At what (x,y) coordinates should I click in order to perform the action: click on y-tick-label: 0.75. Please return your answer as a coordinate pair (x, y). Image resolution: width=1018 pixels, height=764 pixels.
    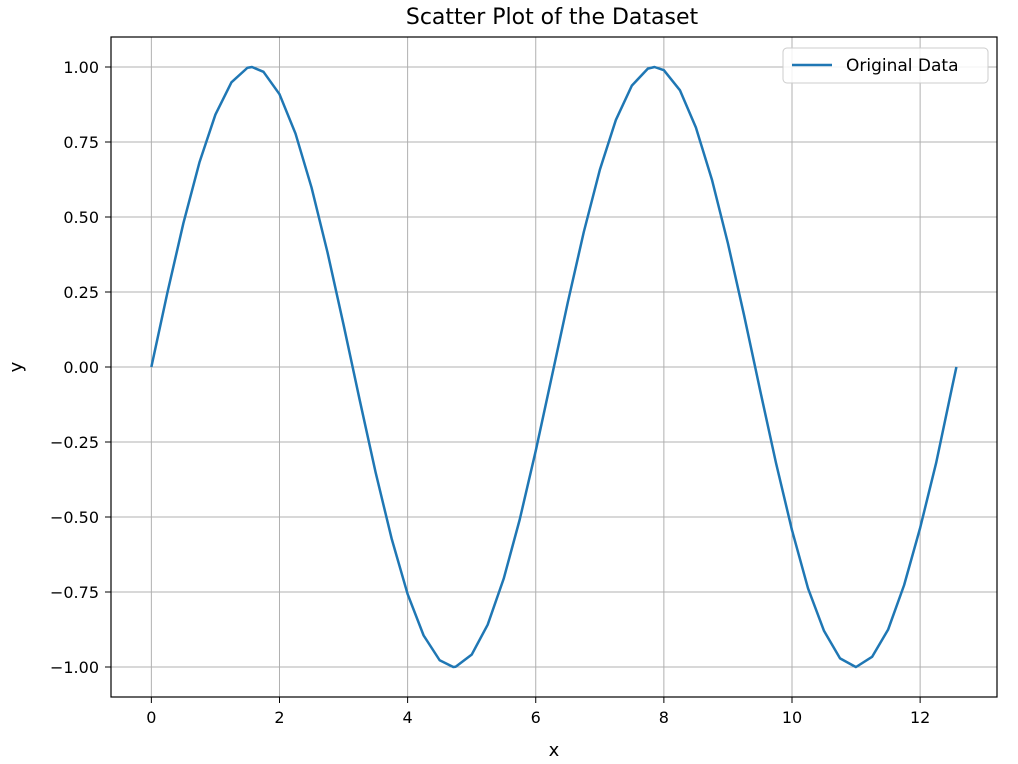
    Looking at the image, I should click on (81, 142).